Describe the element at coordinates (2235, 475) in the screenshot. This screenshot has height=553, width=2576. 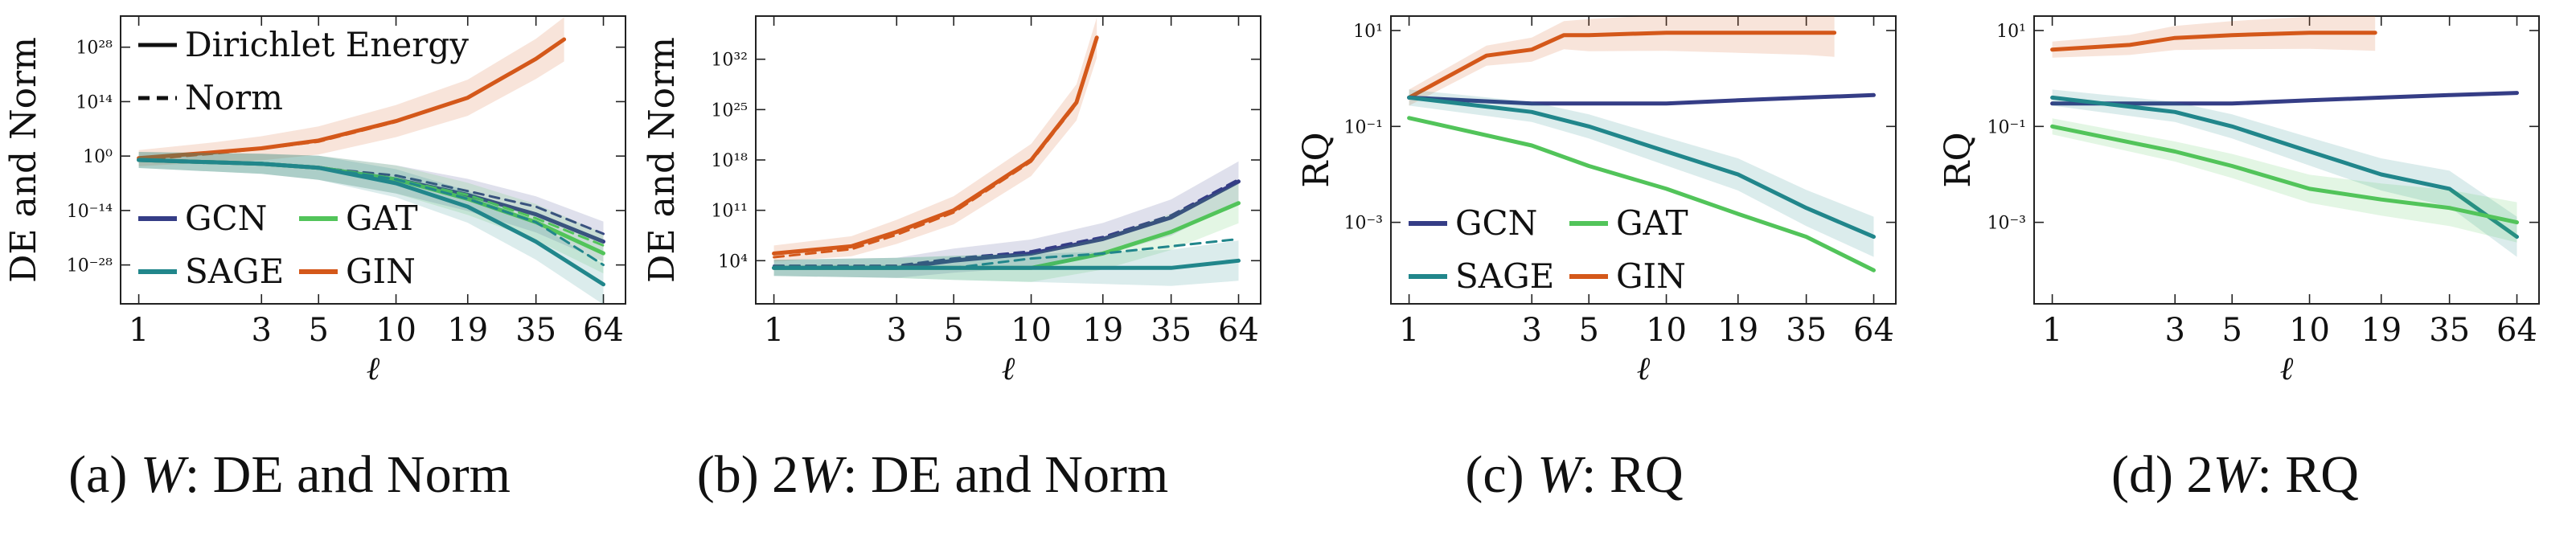
I see `panel-caption: (d) 2W: RQ` at that location.